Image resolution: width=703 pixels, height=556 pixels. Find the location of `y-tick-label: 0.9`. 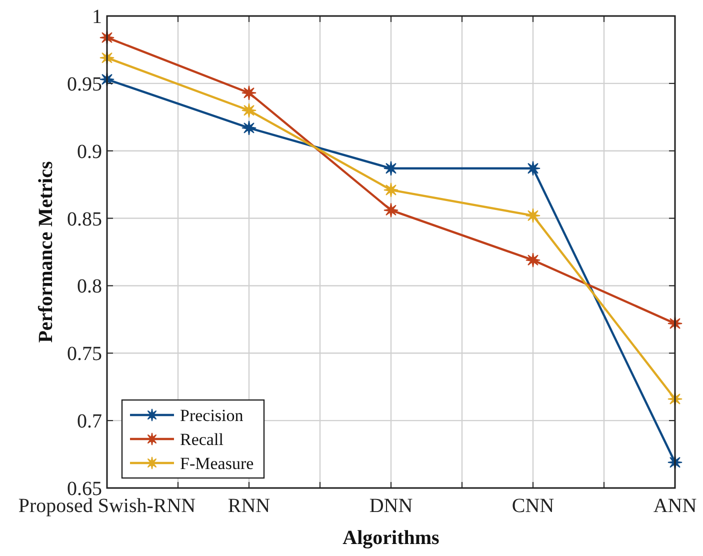

y-tick-label: 0.9 is located at coordinates (89, 151).